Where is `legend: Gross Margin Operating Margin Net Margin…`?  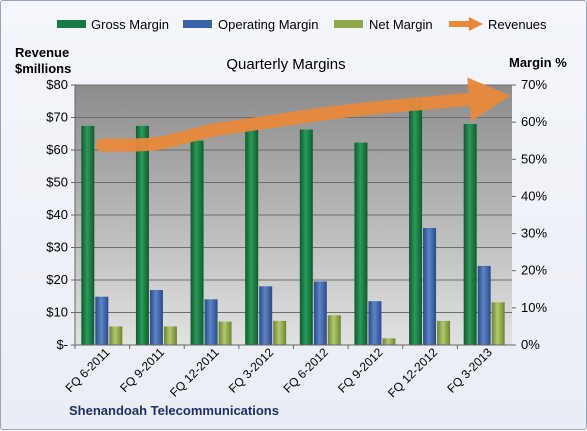 legend: Gross Margin Operating Margin Net Margin… is located at coordinates (302, 24).